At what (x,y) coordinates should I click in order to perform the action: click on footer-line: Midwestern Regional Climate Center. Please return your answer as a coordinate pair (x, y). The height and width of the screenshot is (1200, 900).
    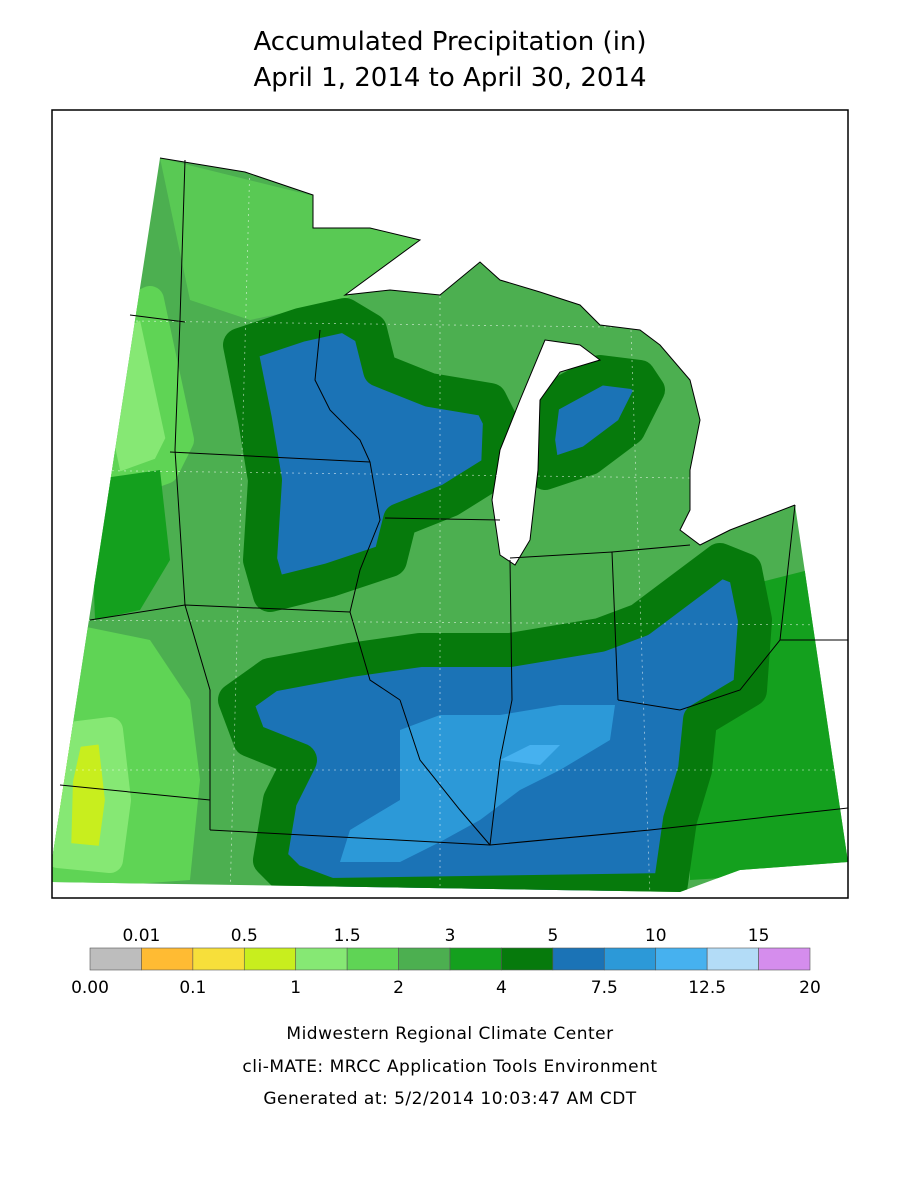
    Looking at the image, I should click on (449, 1034).